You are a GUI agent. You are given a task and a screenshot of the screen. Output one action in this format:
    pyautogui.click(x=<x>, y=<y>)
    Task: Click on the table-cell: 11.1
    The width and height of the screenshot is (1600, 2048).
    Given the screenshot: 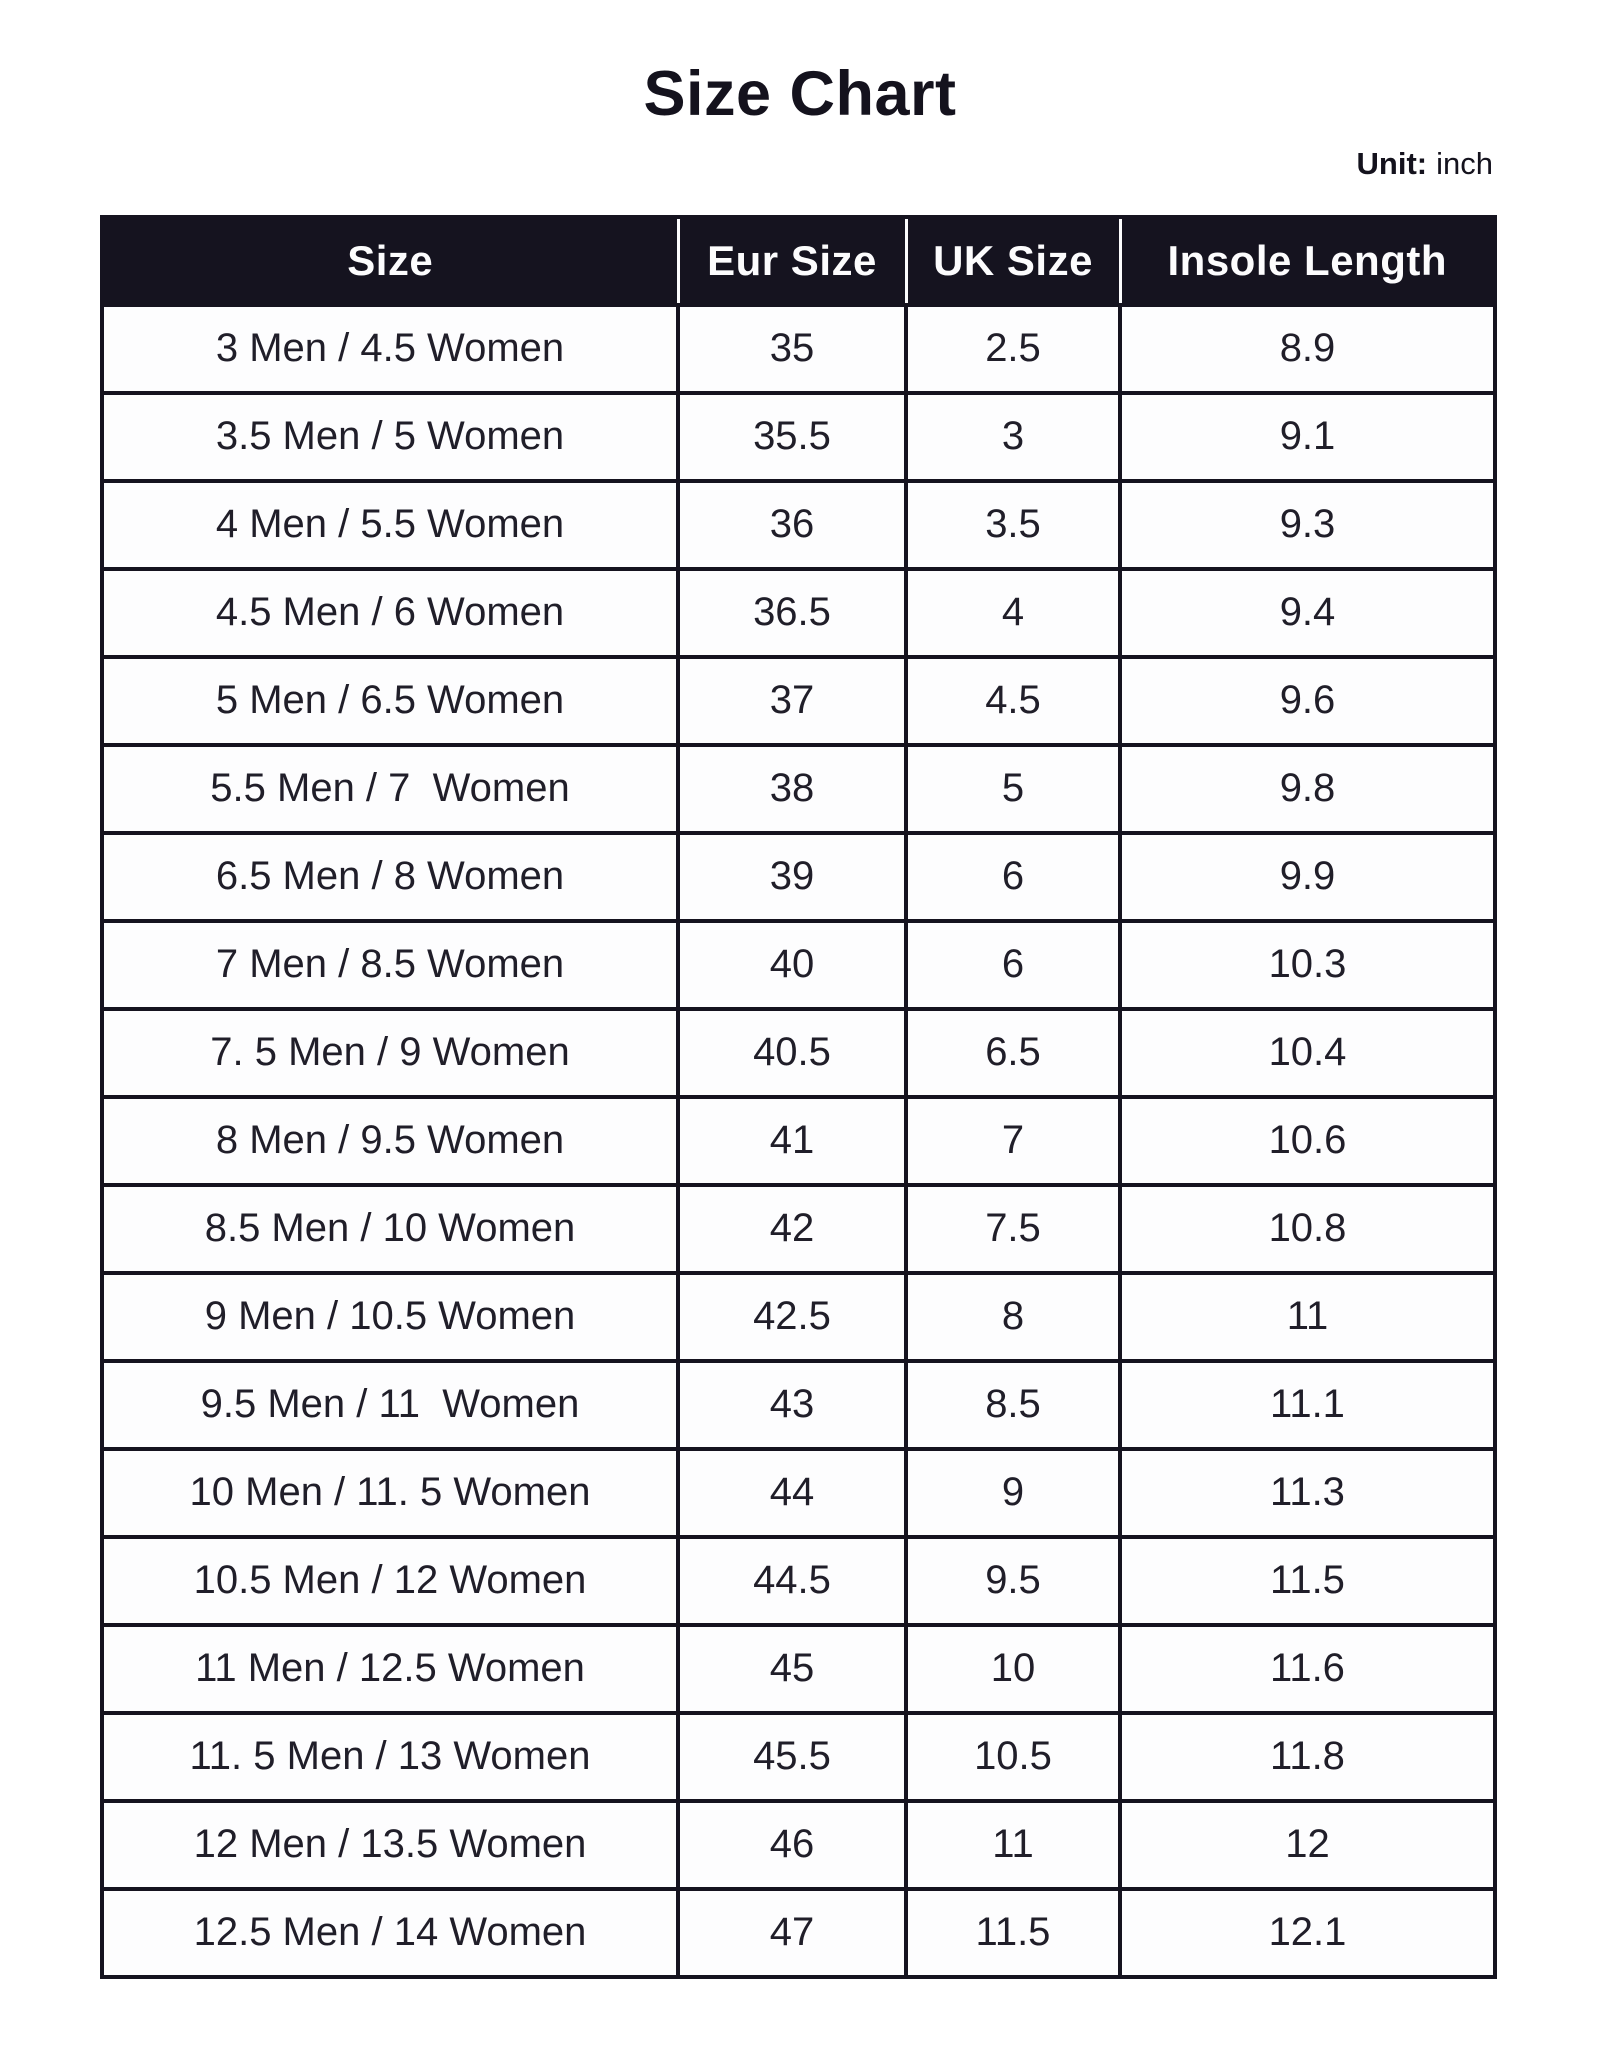 What is the action you would take?
    pyautogui.click(x=1307, y=1404)
    